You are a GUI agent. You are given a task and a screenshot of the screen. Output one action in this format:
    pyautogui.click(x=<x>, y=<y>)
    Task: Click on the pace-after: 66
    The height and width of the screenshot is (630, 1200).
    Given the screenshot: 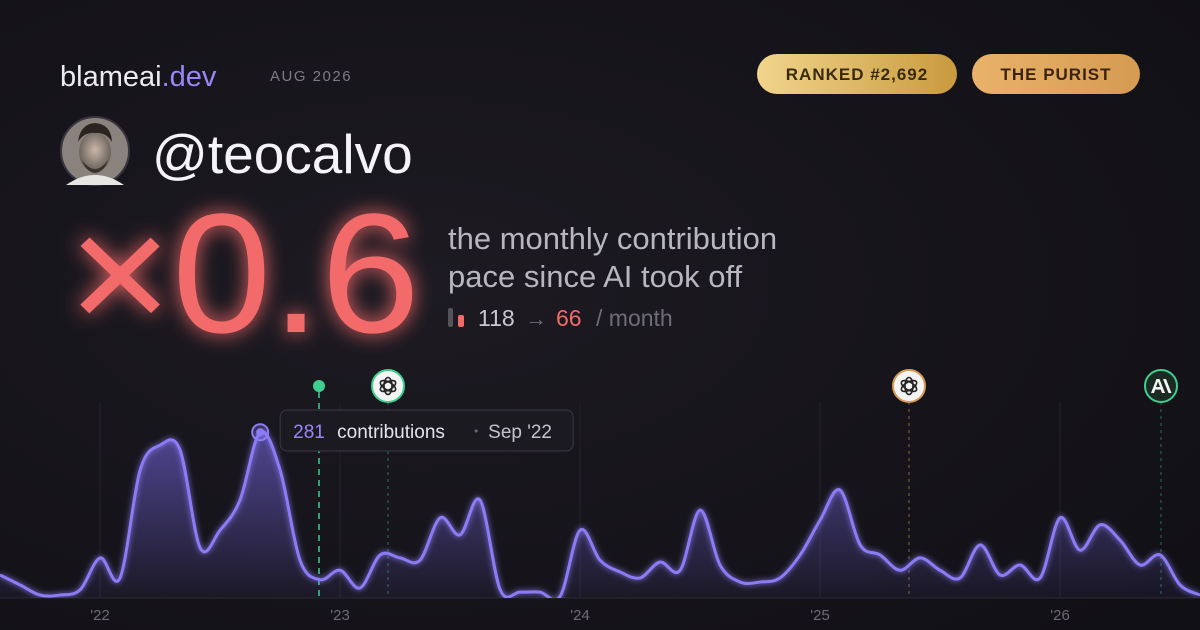 What is the action you would take?
    pyautogui.click(x=569, y=318)
    